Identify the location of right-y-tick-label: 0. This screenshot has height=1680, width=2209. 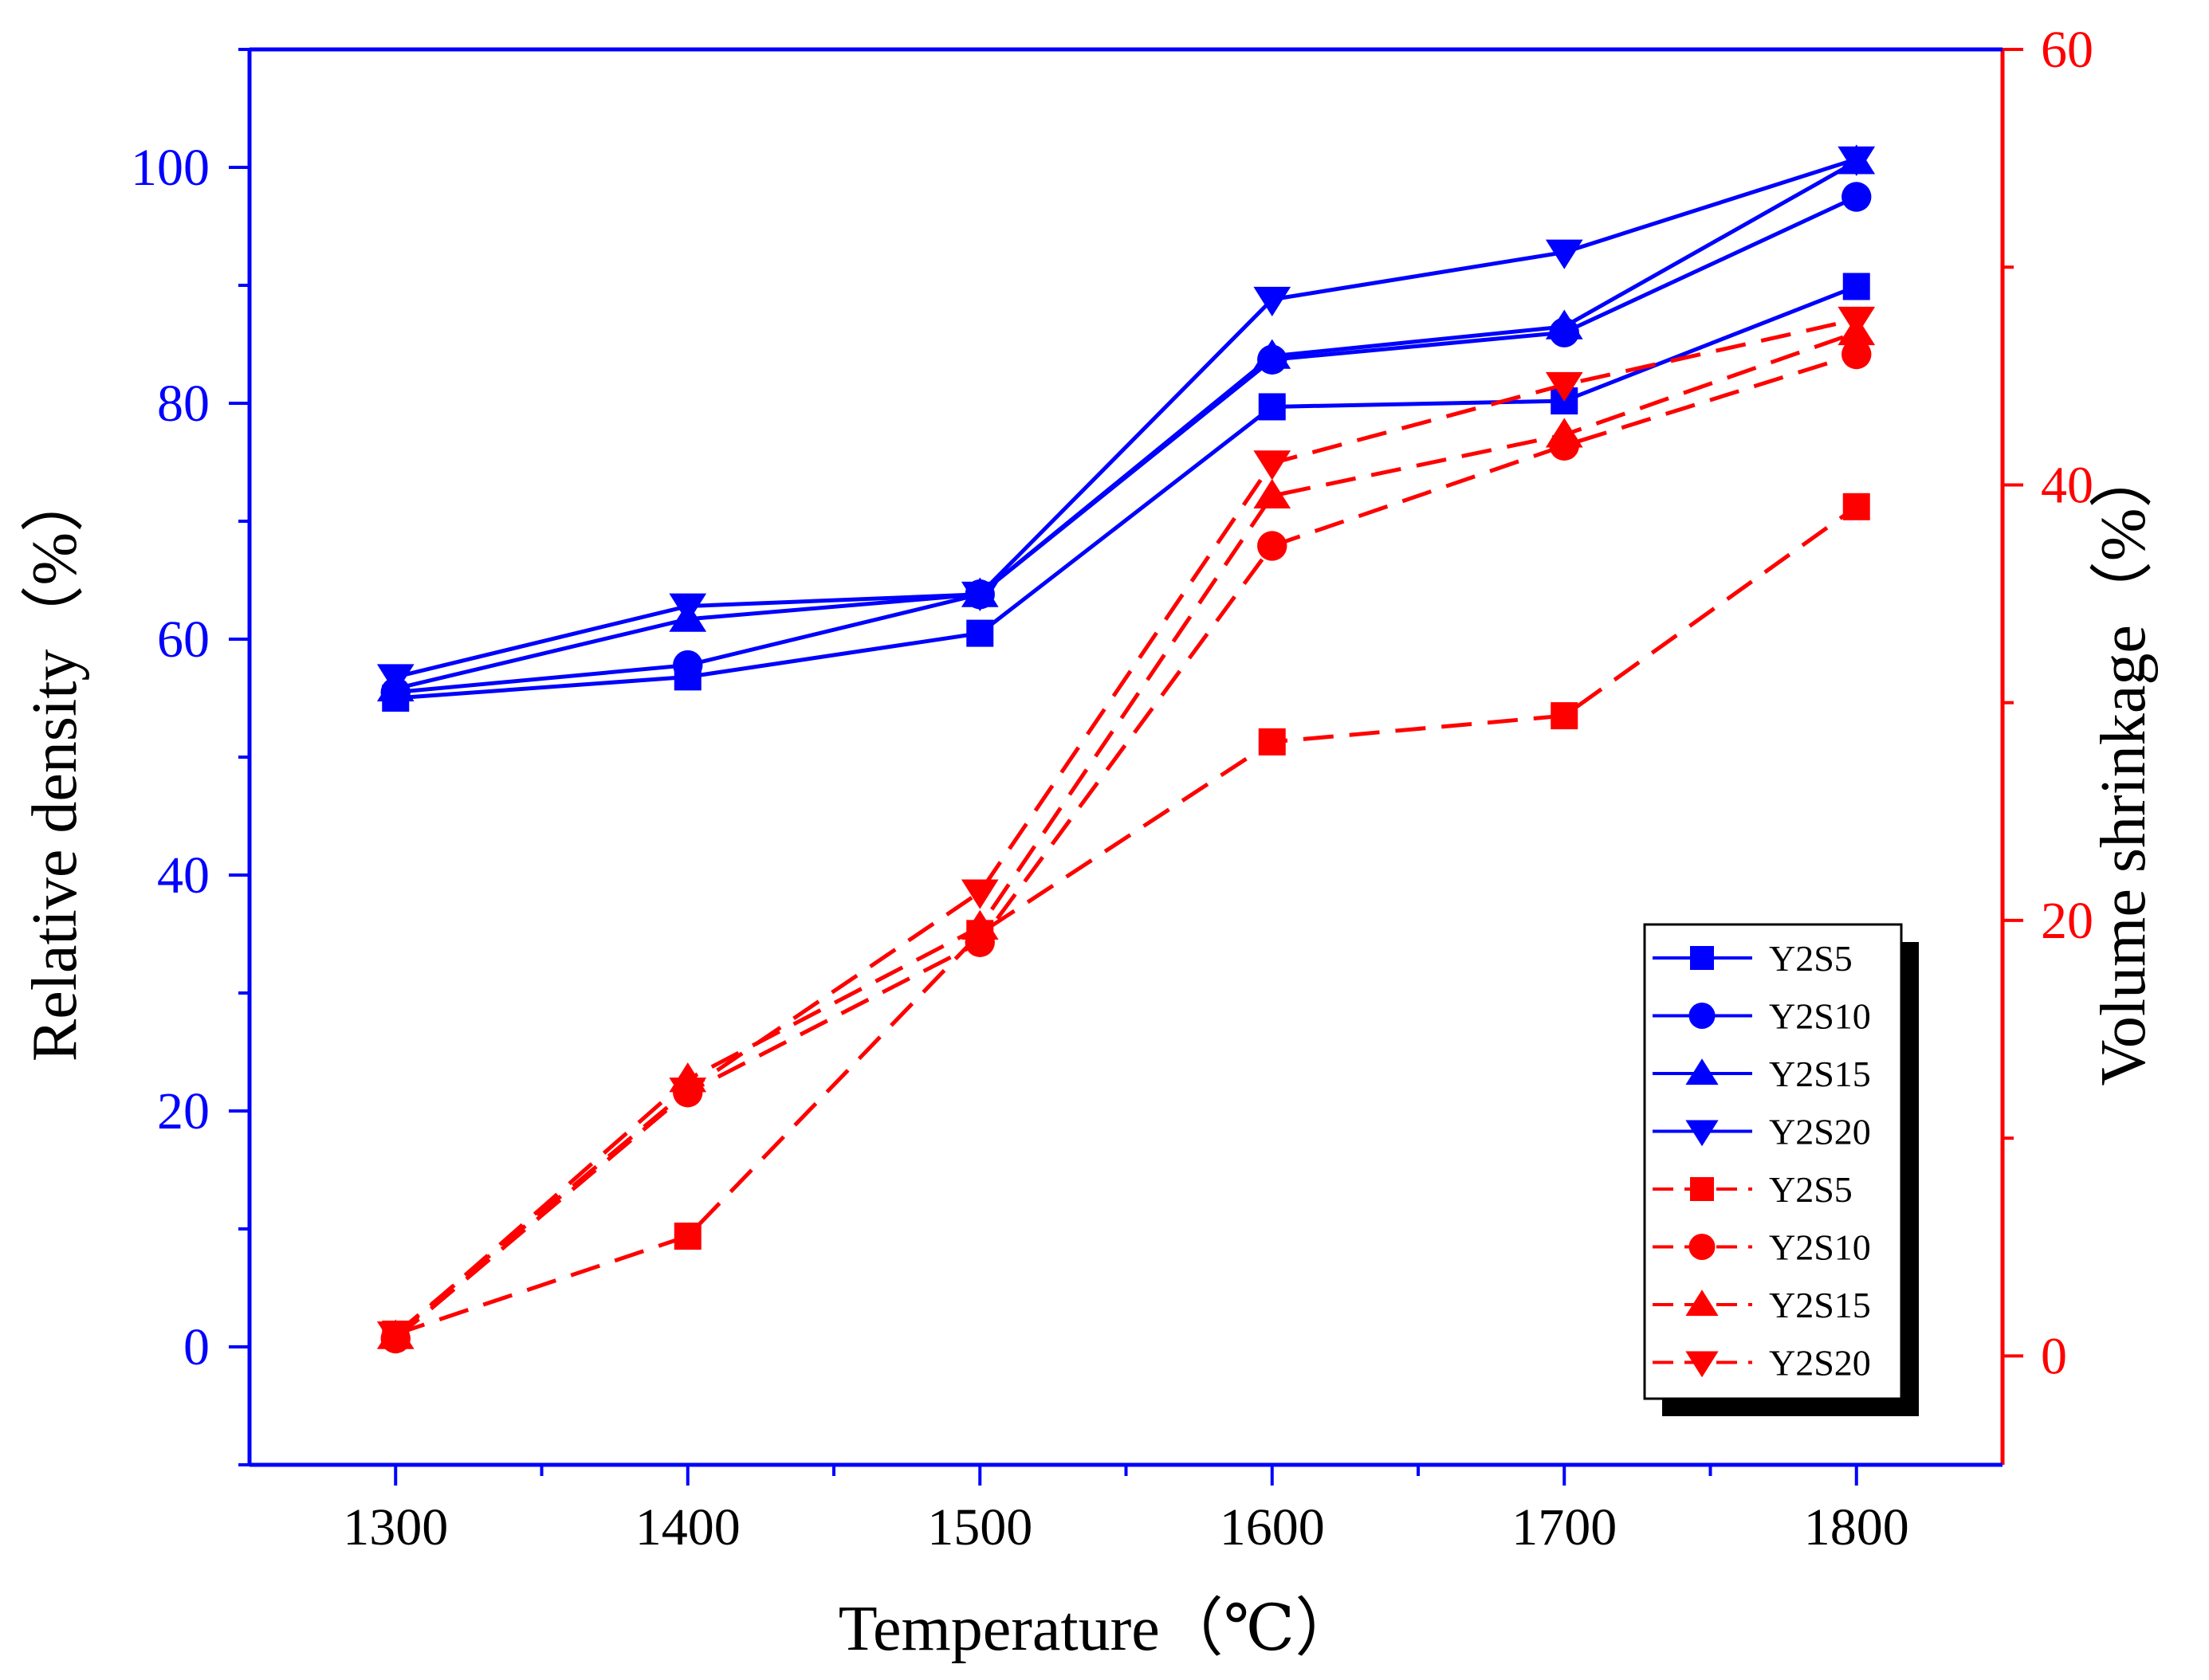
(2054, 1356).